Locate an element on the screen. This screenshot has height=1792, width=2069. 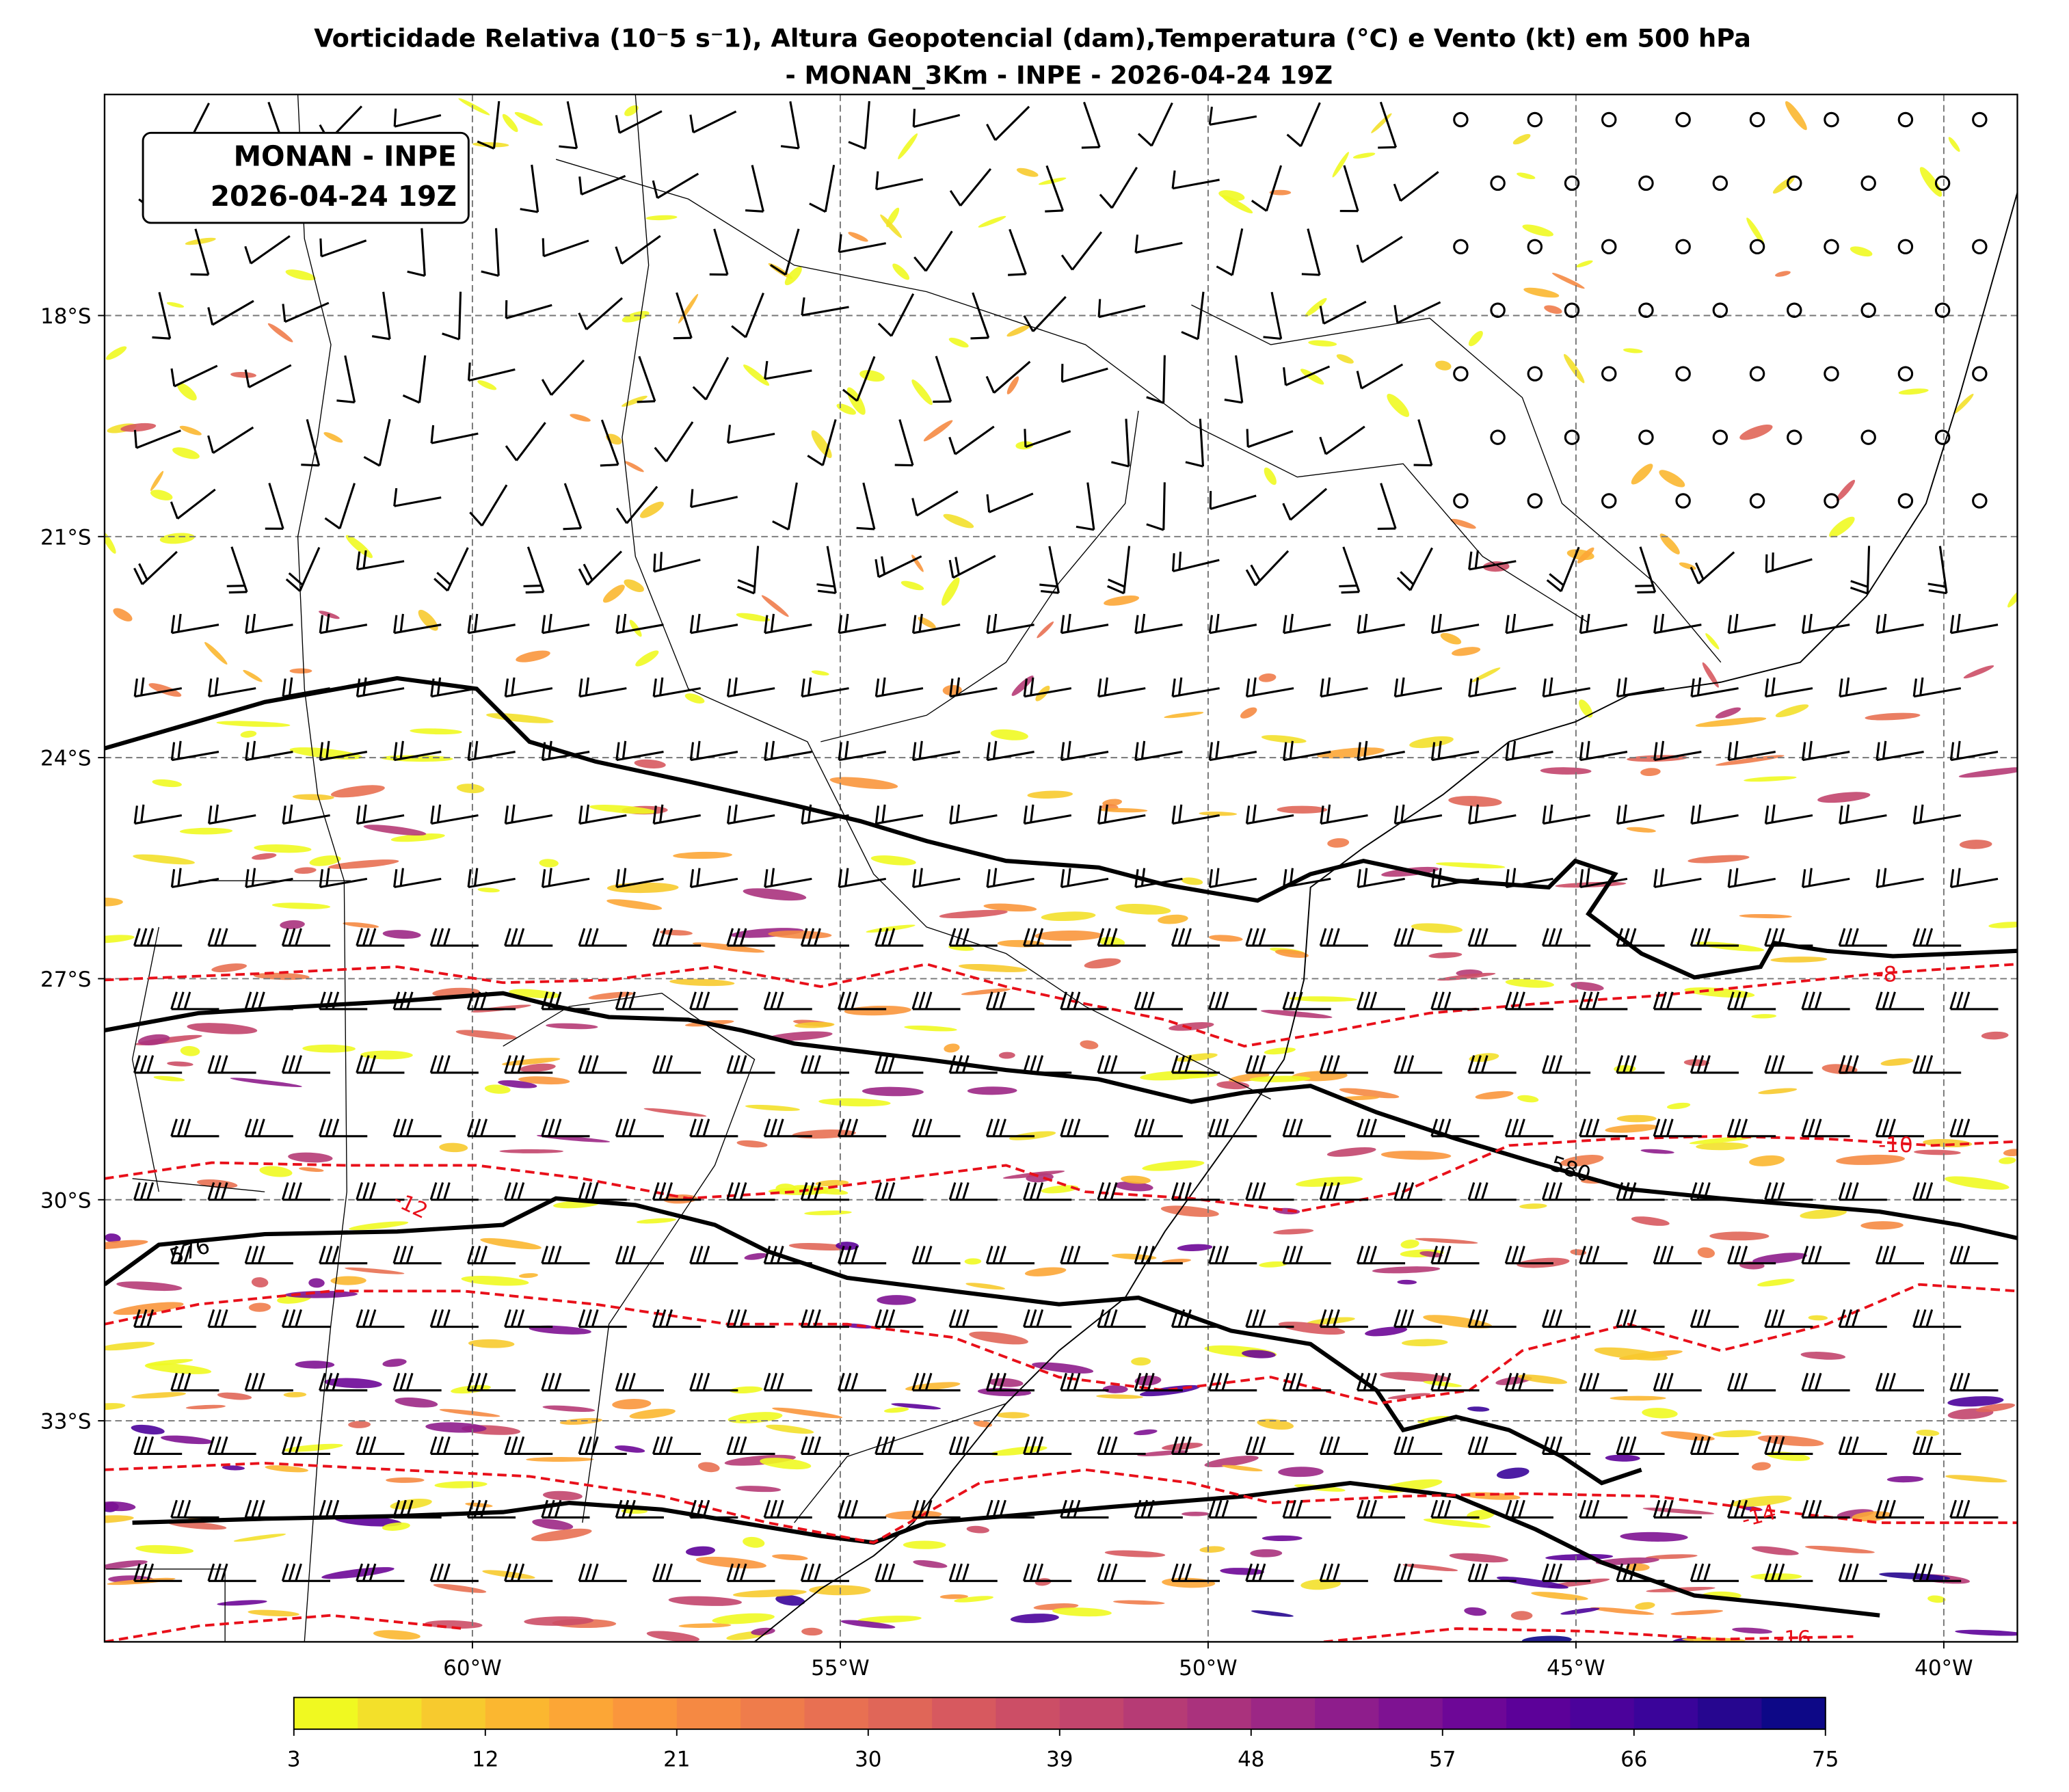
colorbar-segment is located at coordinates (581, 1714).